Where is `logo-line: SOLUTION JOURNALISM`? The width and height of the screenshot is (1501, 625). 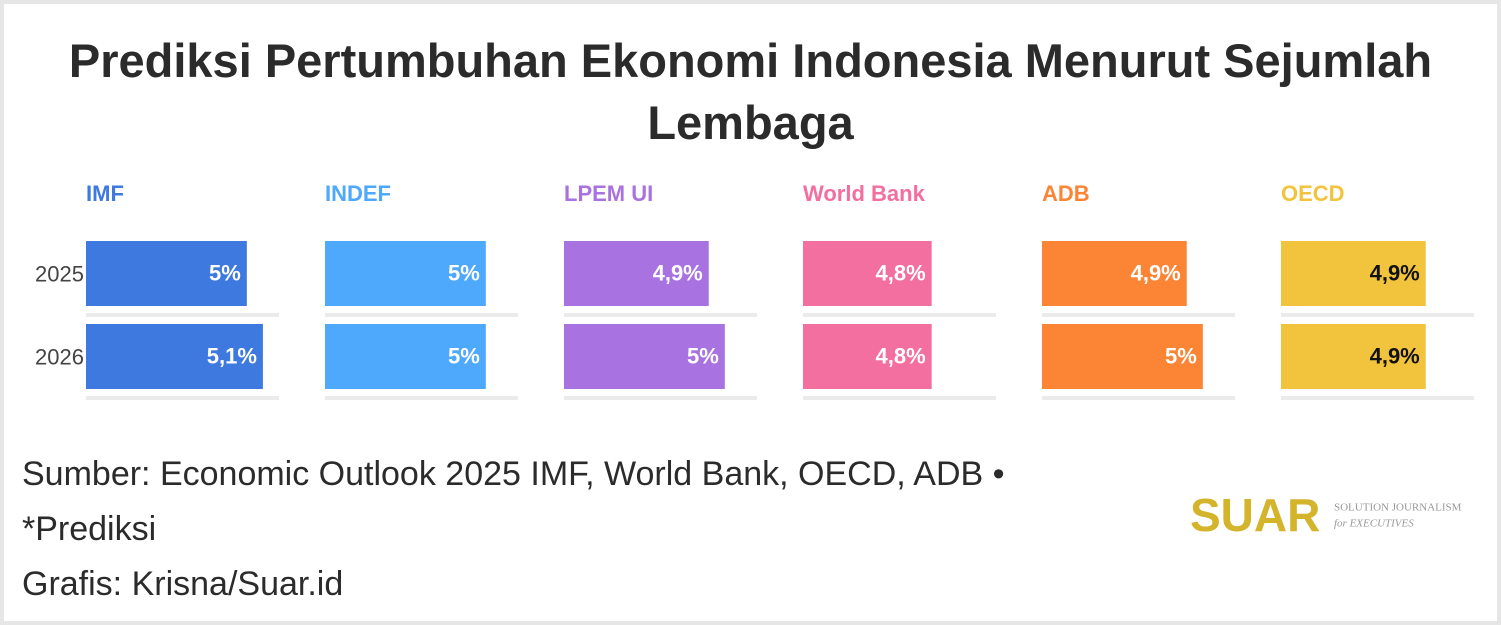
logo-line: SOLUTION JOURNALISM is located at coordinates (1398, 508).